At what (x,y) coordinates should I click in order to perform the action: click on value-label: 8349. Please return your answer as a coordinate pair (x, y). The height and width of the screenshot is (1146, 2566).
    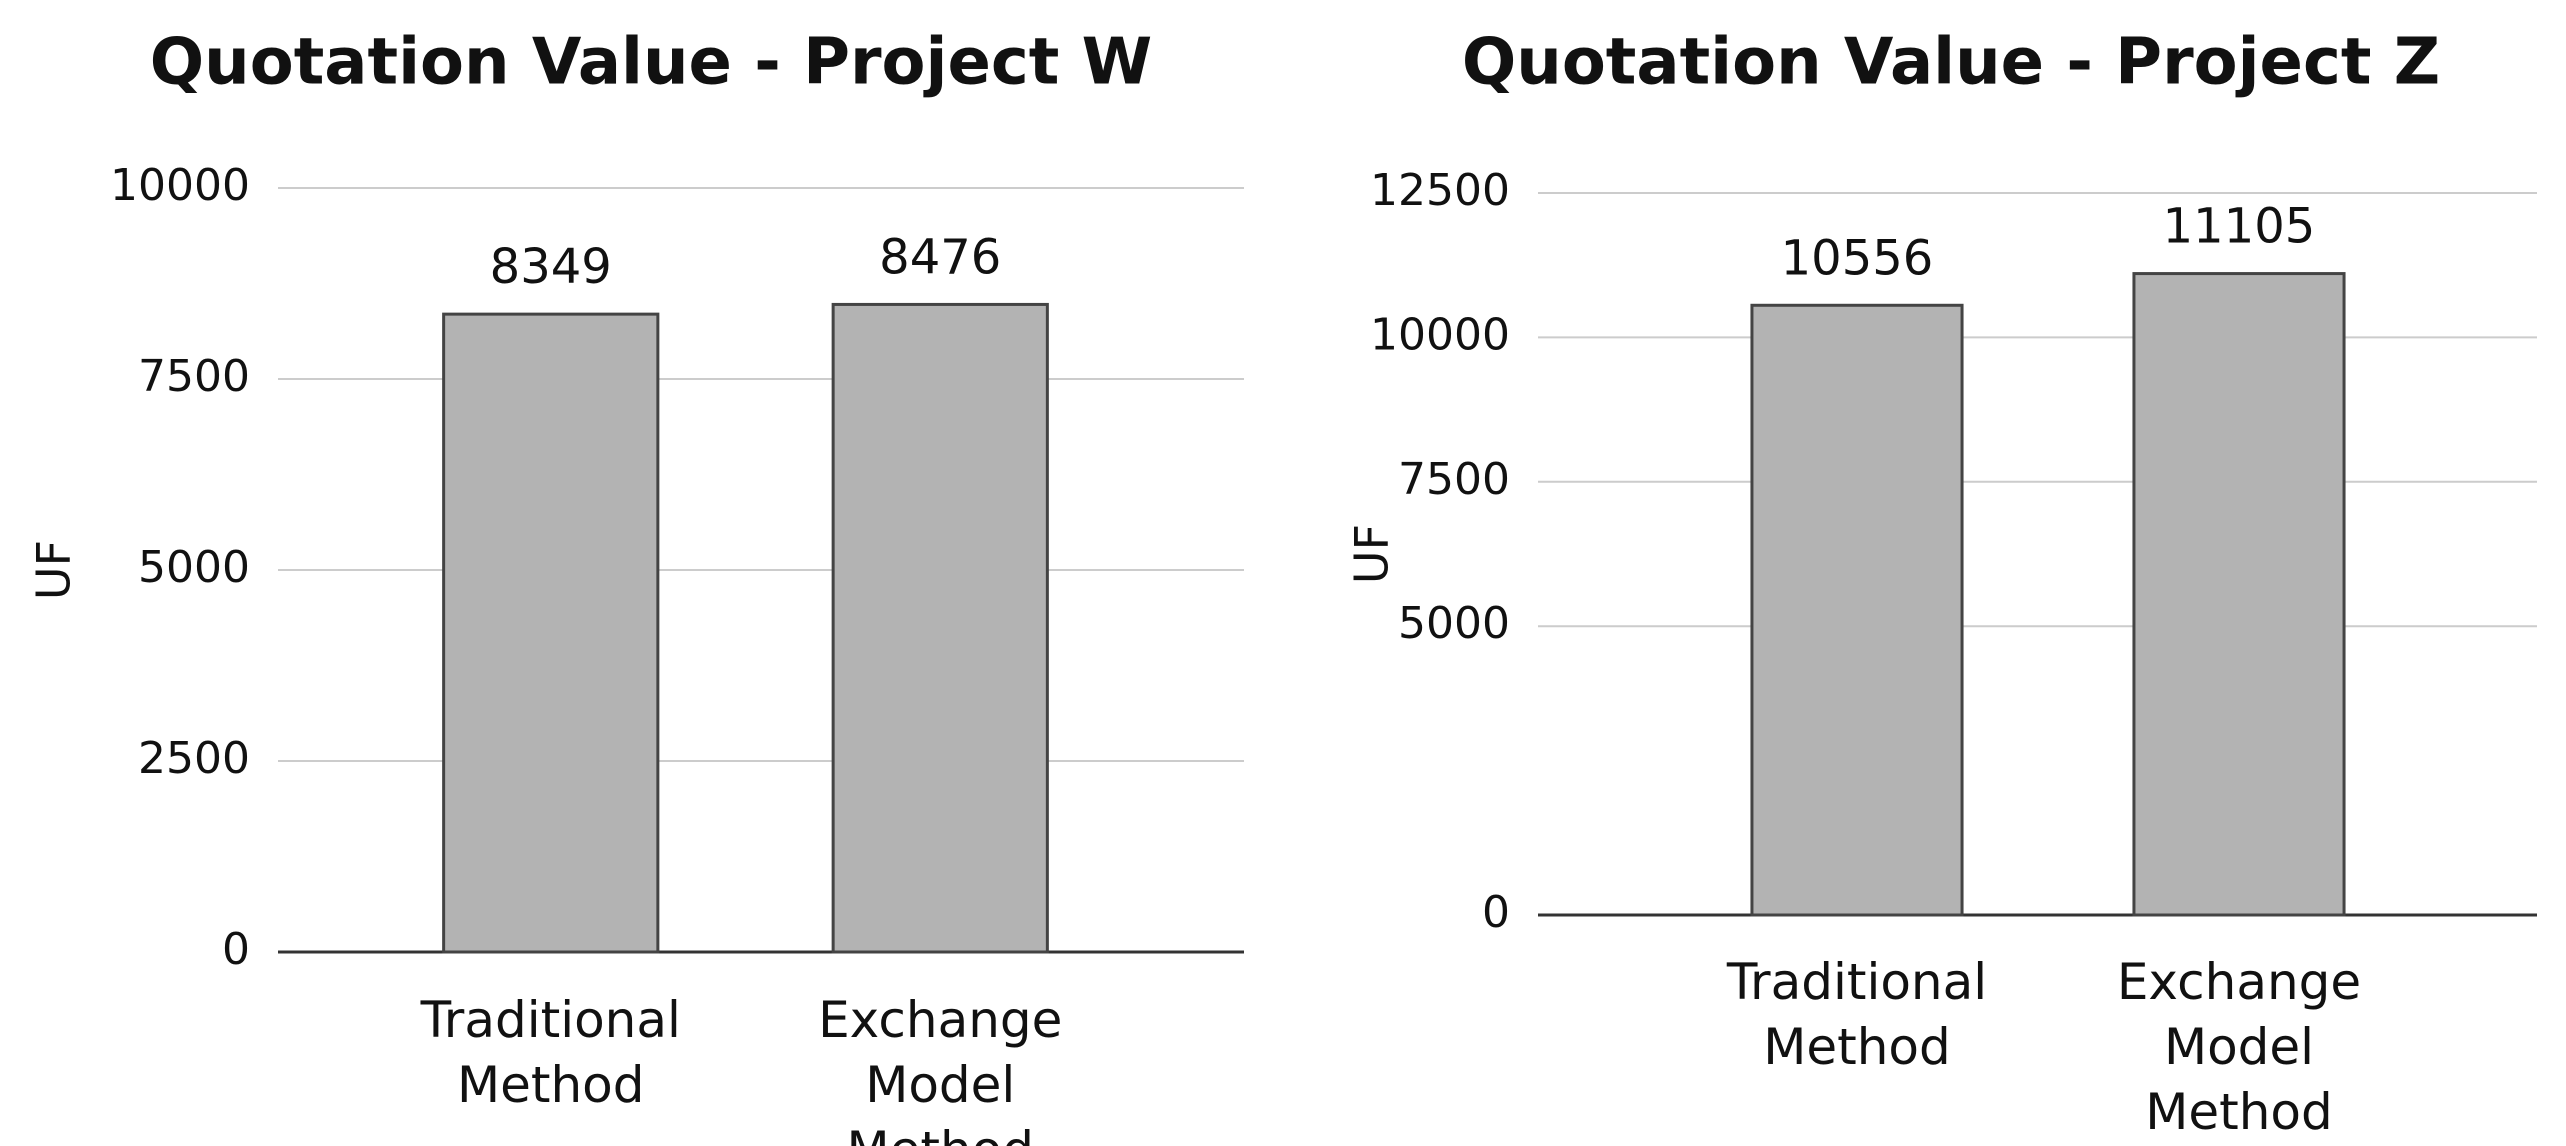
    Looking at the image, I should click on (551, 267).